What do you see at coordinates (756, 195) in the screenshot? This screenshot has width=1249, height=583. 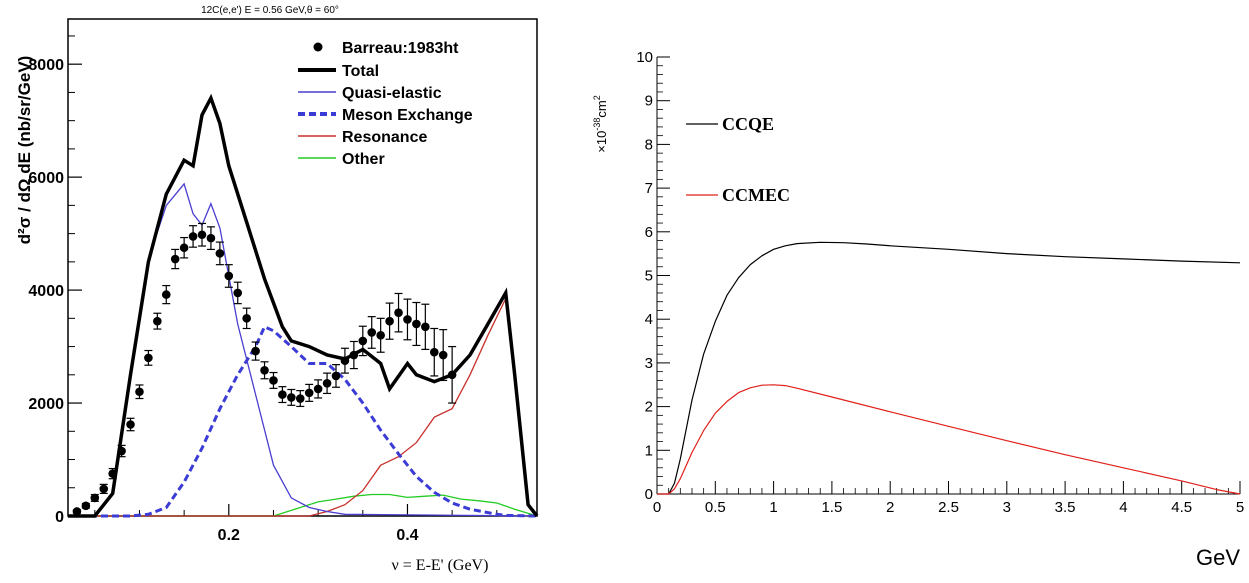 I see `legend-label-ccmec: CCMEC` at bounding box center [756, 195].